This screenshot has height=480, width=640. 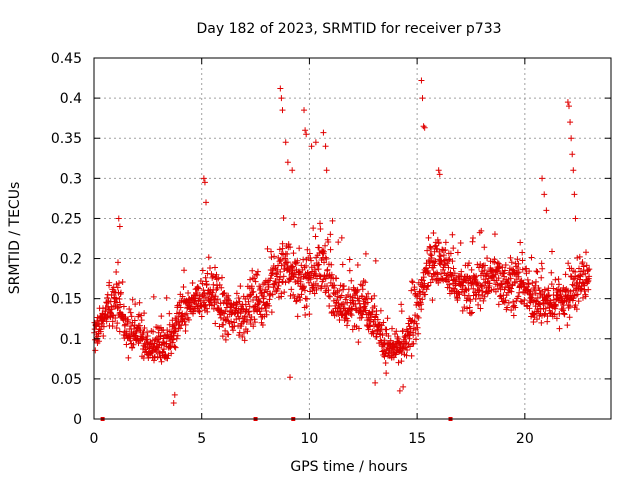 I want to click on x-tick-label: 20, so click(x=525, y=439).